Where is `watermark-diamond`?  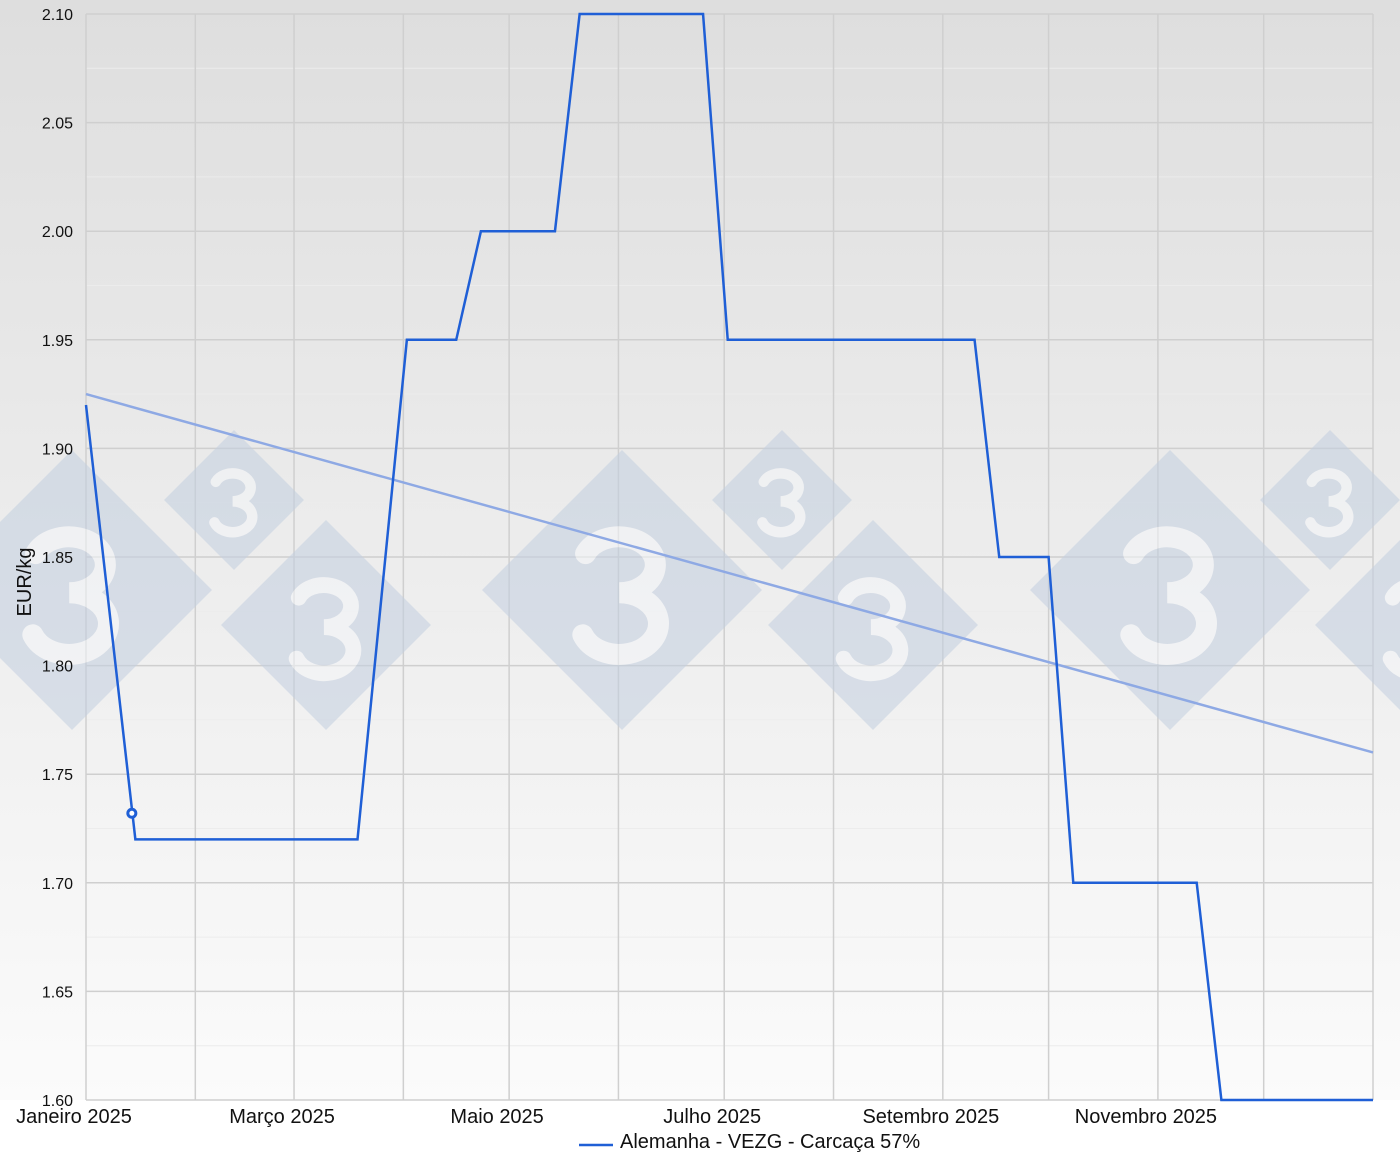 watermark-diamond is located at coordinates (1357, 625).